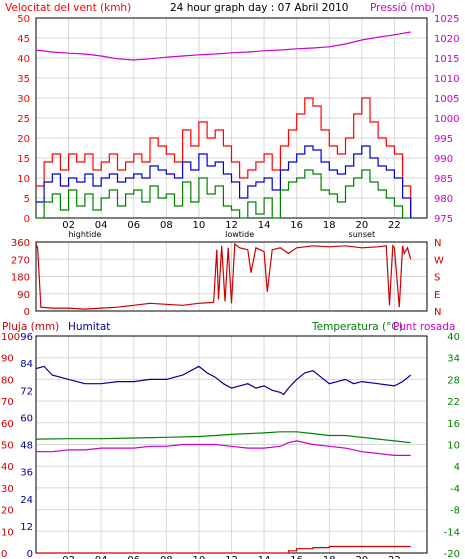 This screenshot has width=465, height=559. Describe the element at coordinates (223, 380) in the screenshot. I see `humidity-series-line` at that location.